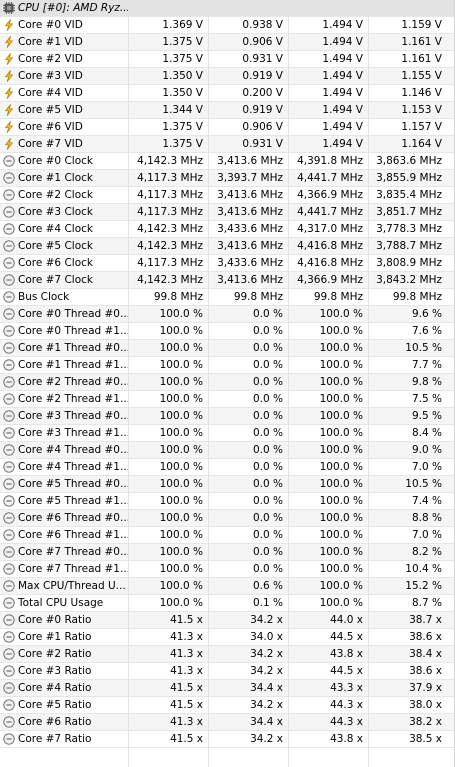 This screenshot has width=455, height=767. I want to click on sensor-minimum-value: 3,433.6 MHz, so click(250, 229).